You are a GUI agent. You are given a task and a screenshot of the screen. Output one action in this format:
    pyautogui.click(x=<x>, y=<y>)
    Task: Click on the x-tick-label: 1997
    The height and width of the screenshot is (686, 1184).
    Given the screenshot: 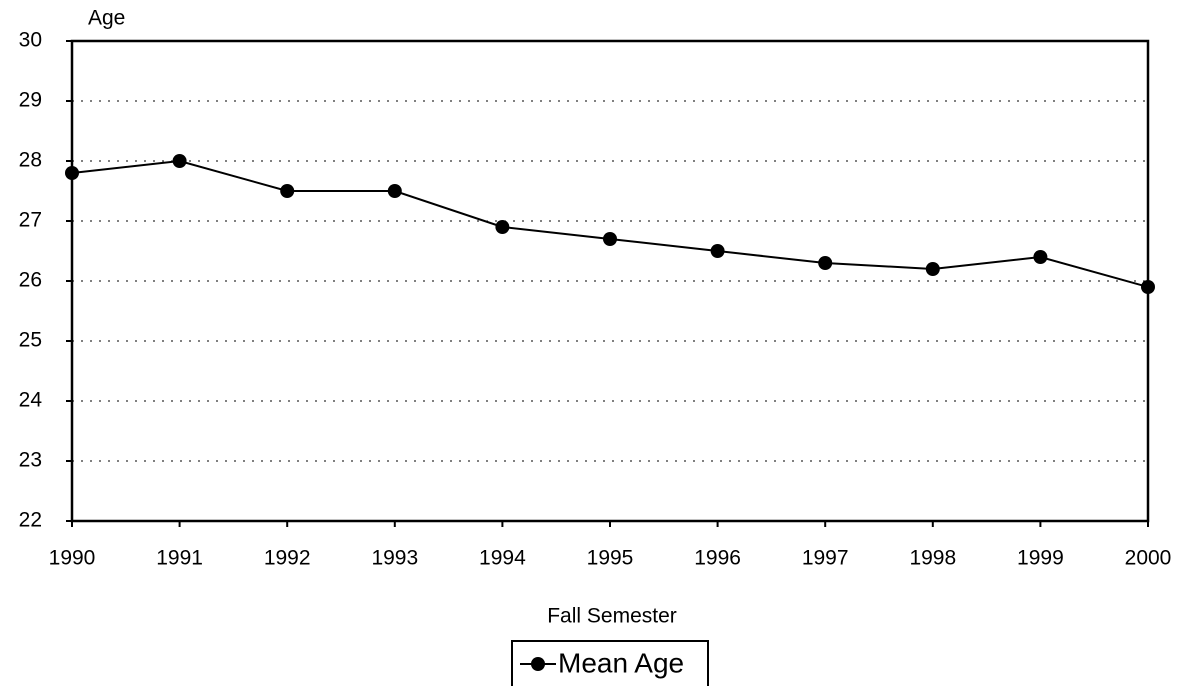 What is the action you would take?
    pyautogui.click(x=825, y=558)
    